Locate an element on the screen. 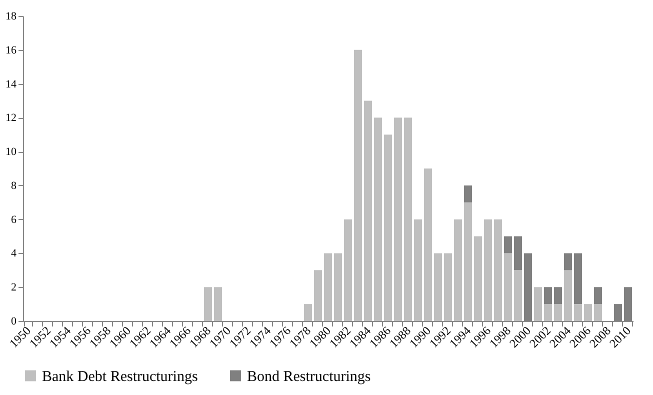 This screenshot has width=653, height=395. y-tick-label: 8 is located at coordinates (14, 186).